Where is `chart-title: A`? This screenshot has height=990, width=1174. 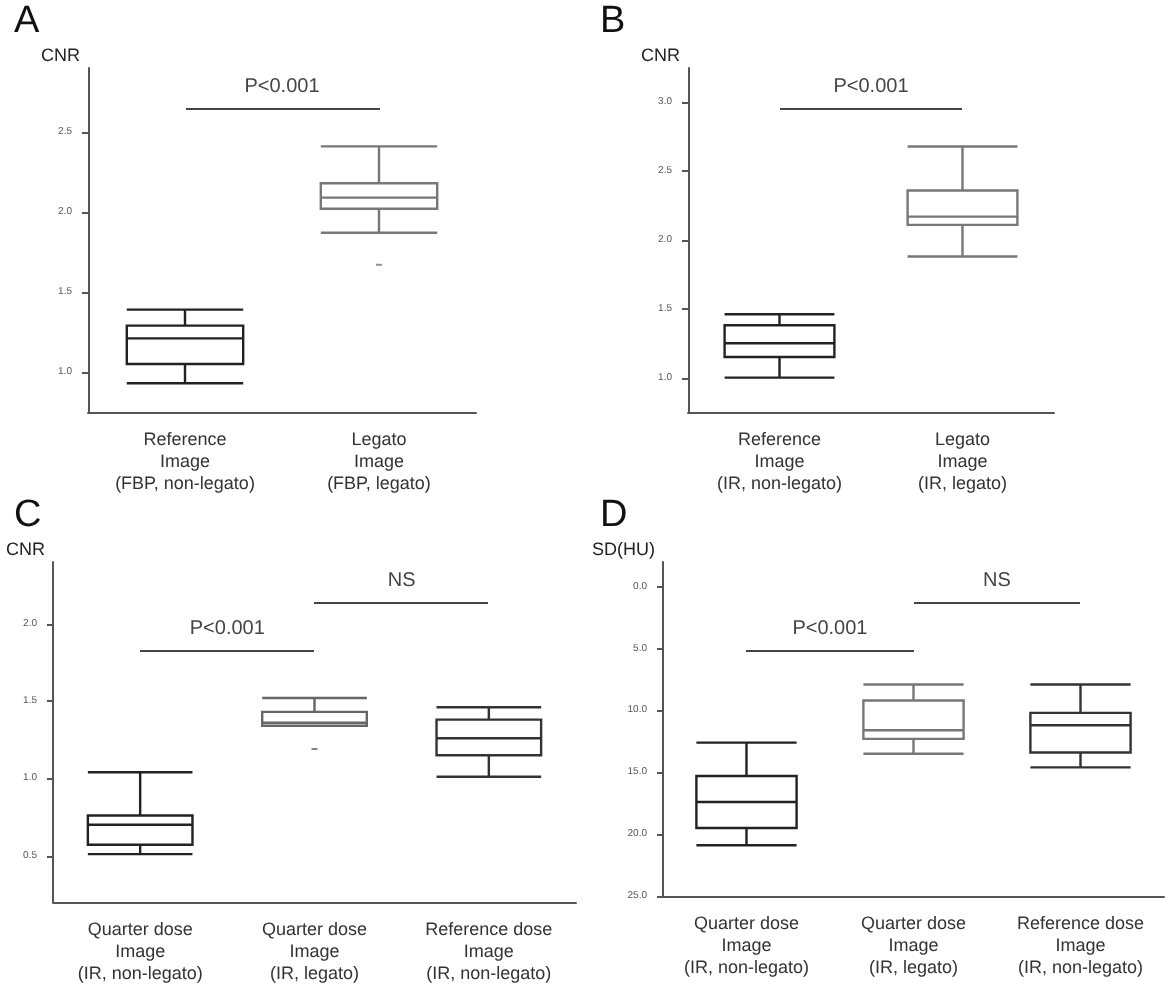
chart-title: A is located at coordinates (27, 21).